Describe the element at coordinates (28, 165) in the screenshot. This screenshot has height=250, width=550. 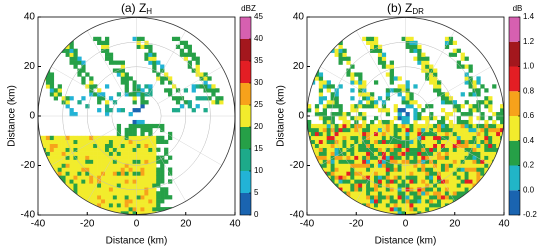
I see `y-tick-label: -20` at that location.